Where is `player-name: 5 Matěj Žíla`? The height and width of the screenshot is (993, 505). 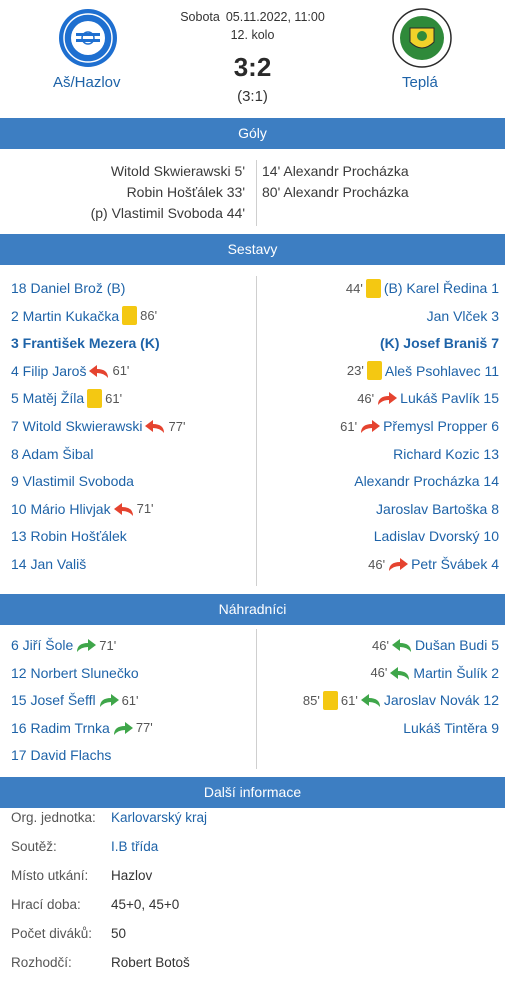 player-name: 5 Matěj Žíla is located at coordinates (48, 398).